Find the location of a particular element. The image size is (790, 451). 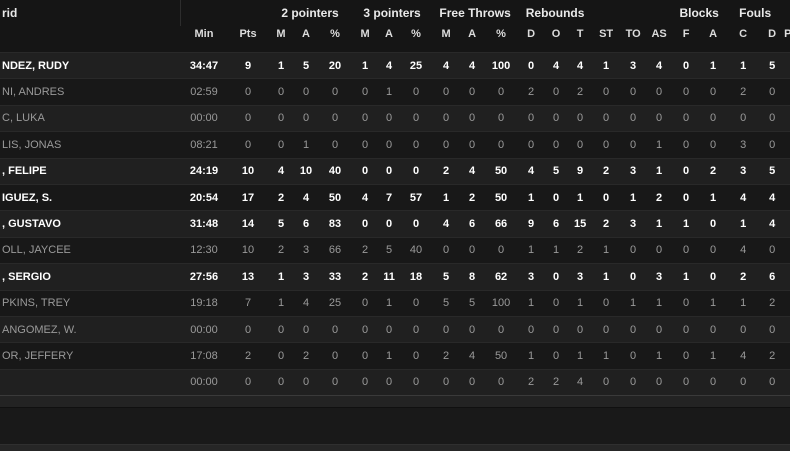

clipped-column-header: P is located at coordinates (787, 39).